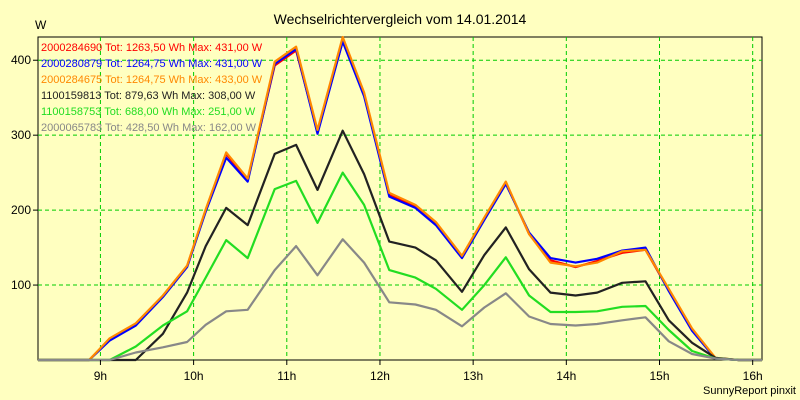 This screenshot has width=800, height=400. I want to click on credit-label: SunnyReport pinxit, so click(749, 391).